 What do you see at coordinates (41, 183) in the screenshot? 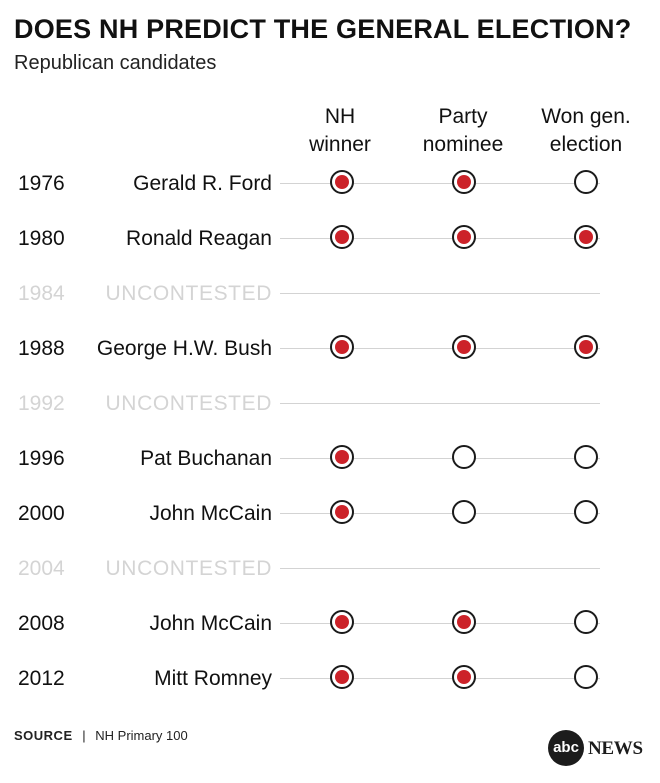
I see `row-year: 1976` at bounding box center [41, 183].